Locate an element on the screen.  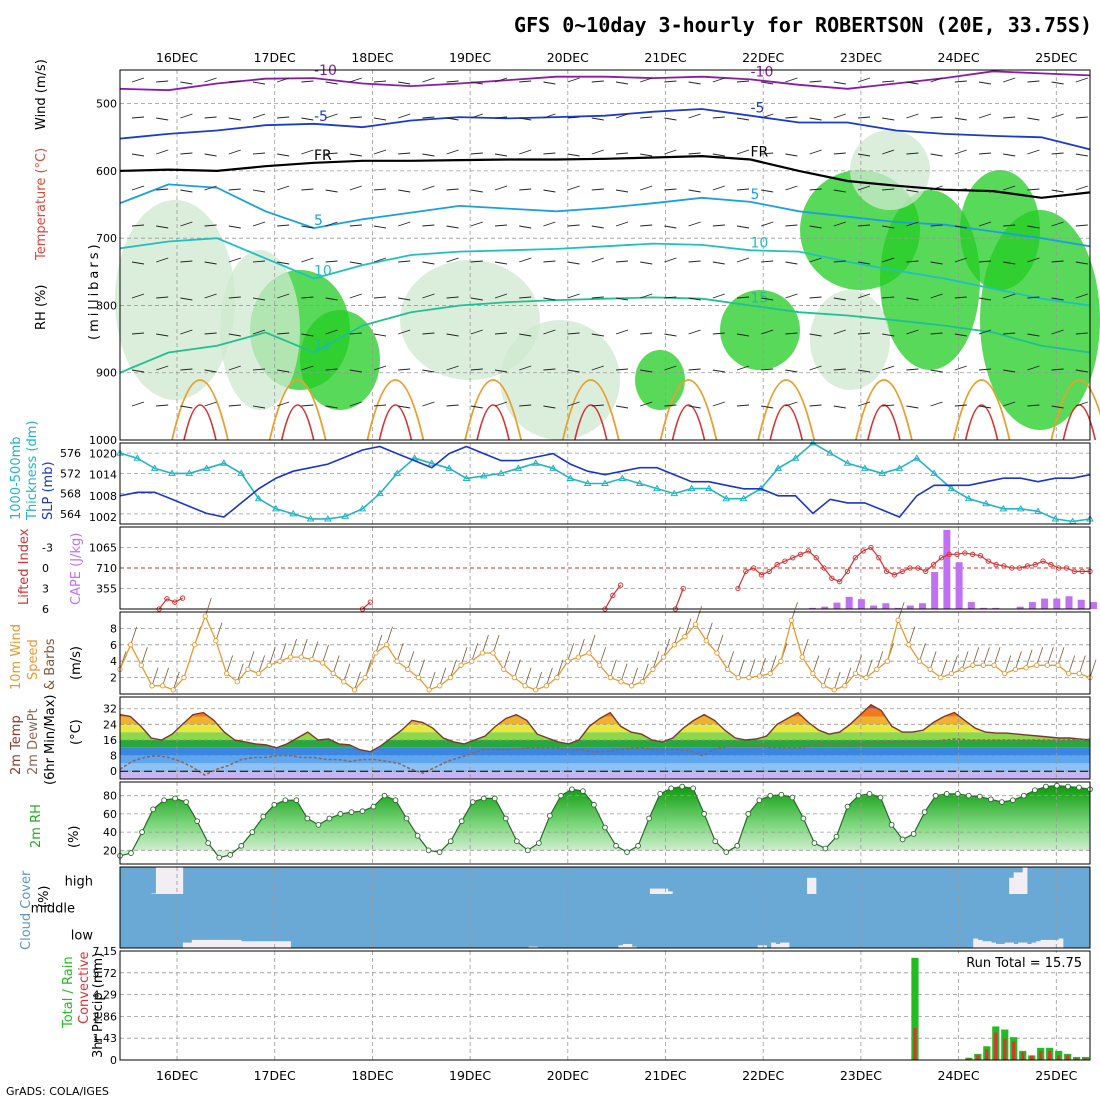
wind-axis-label: Wind (m/s) is located at coordinates (41, 94).